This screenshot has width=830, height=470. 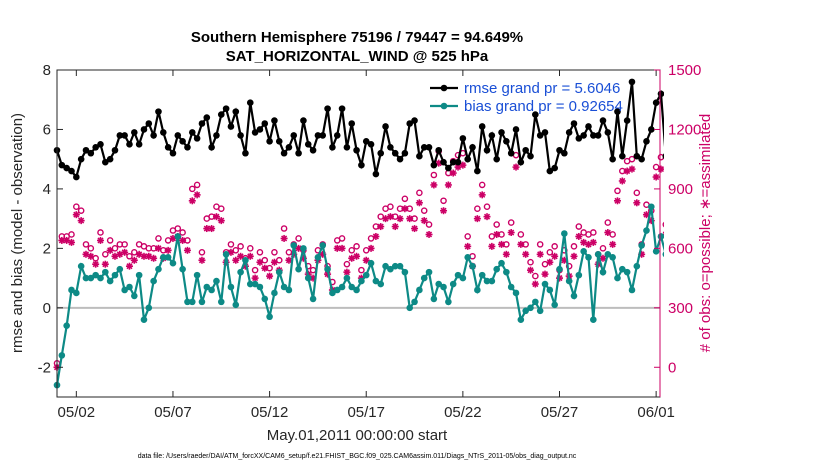 What do you see at coordinates (47, 70) in the screenshot?
I see `y-tick-label-left: 8` at bounding box center [47, 70].